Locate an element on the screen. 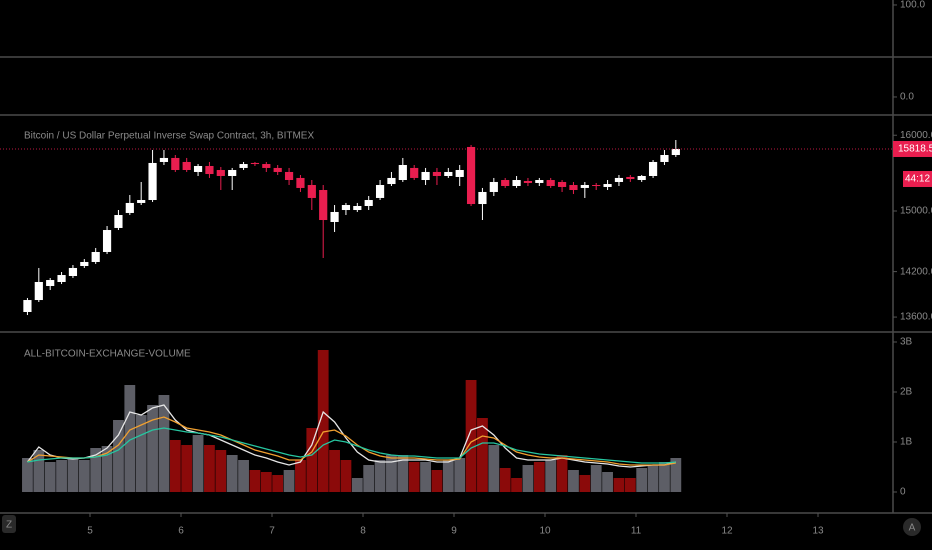 This screenshot has width=932, height=550. auto-button-label: A is located at coordinates (912, 528).